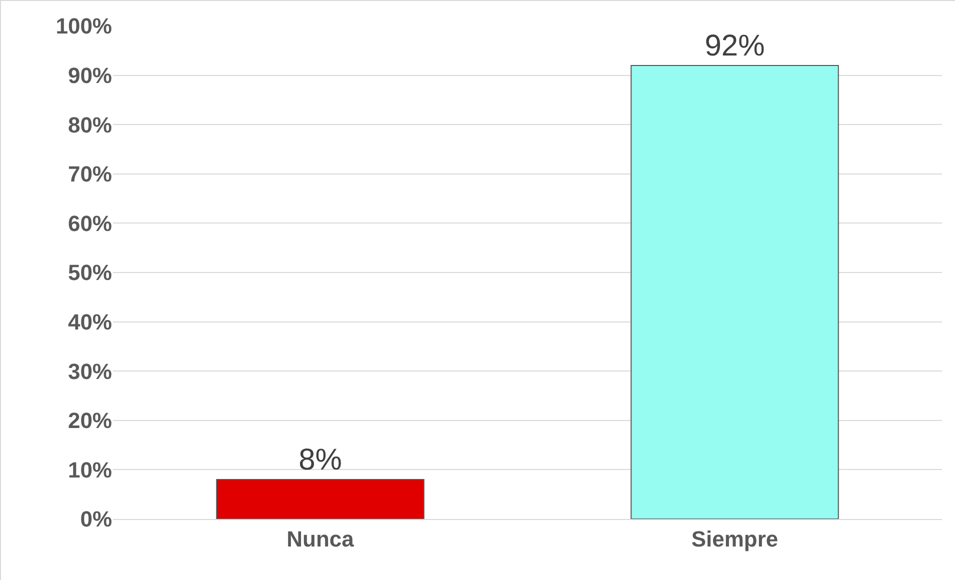 Image resolution: width=955 pixels, height=580 pixels. What do you see at coordinates (90, 273) in the screenshot?
I see `y-tick-label: 50%` at bounding box center [90, 273].